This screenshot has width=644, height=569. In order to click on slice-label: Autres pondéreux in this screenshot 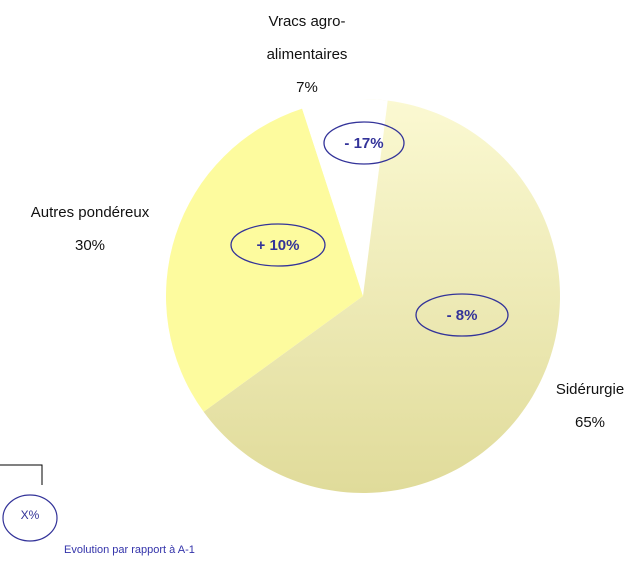, I will do `click(90, 212)`.